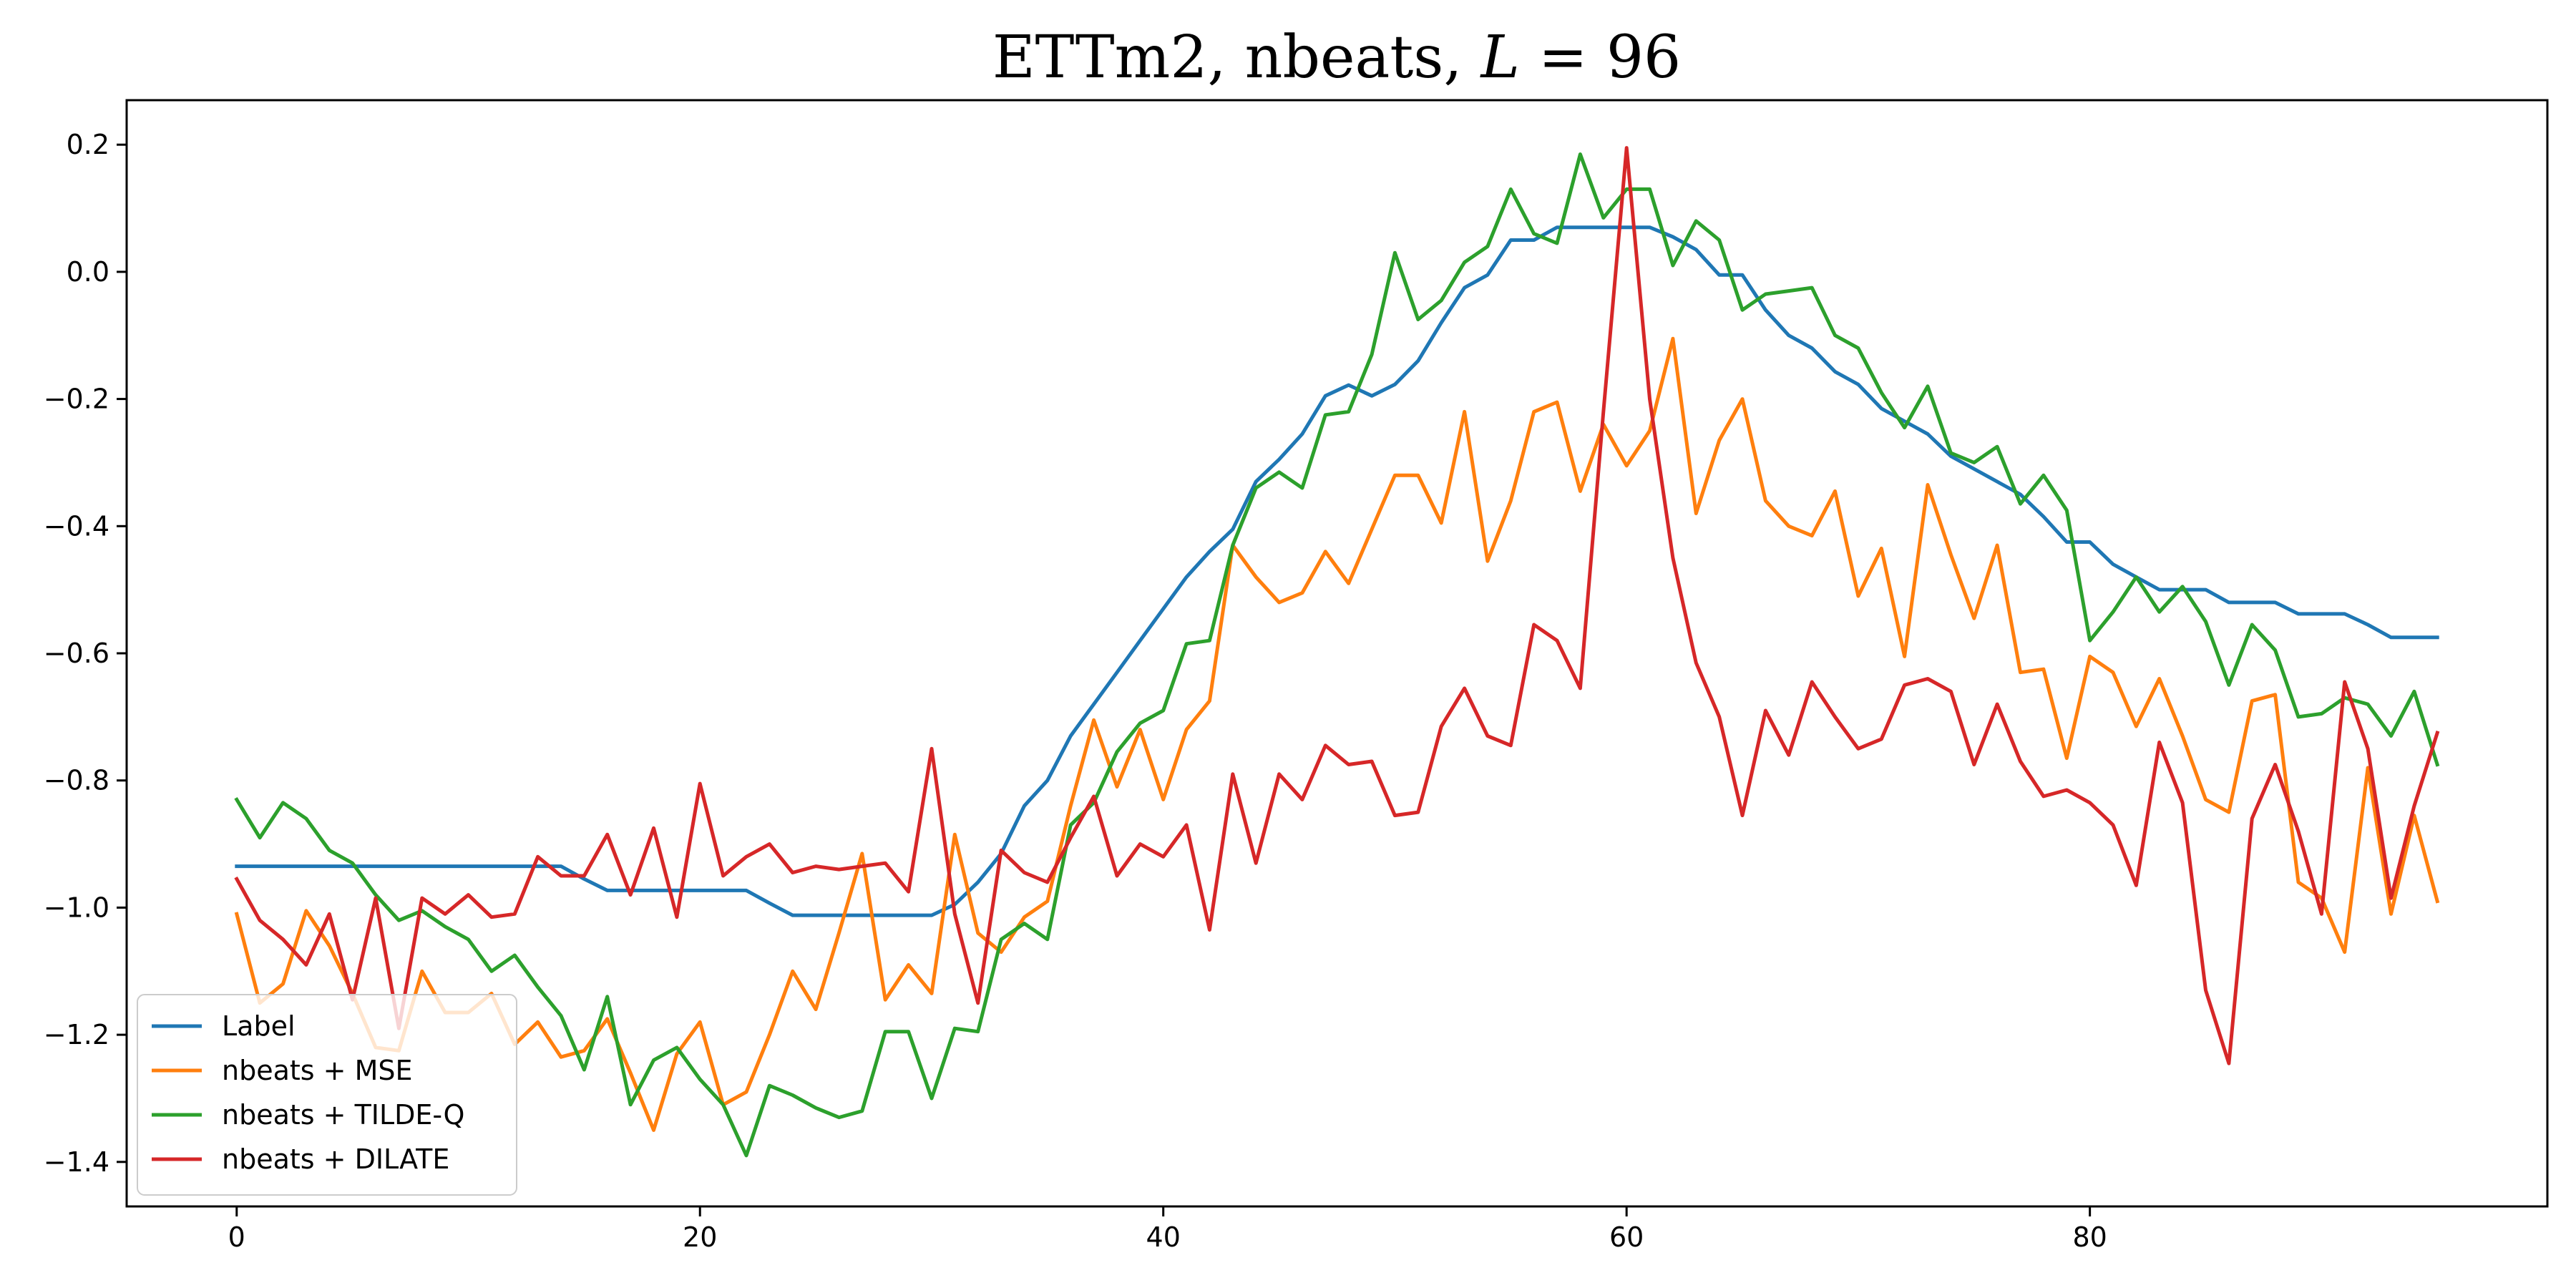 The image size is (2576, 1288). Describe the element at coordinates (1626, 1237) in the screenshot. I see `x-tick-label: 60` at that location.